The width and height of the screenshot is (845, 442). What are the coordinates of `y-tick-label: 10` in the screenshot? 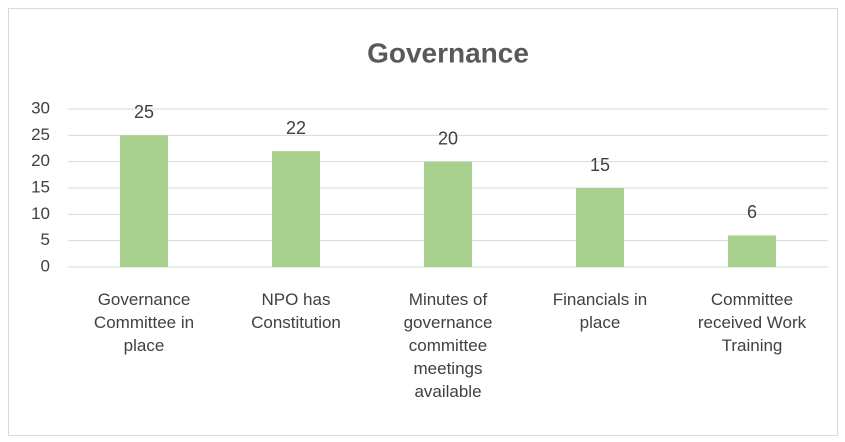 It's located at (40, 213).